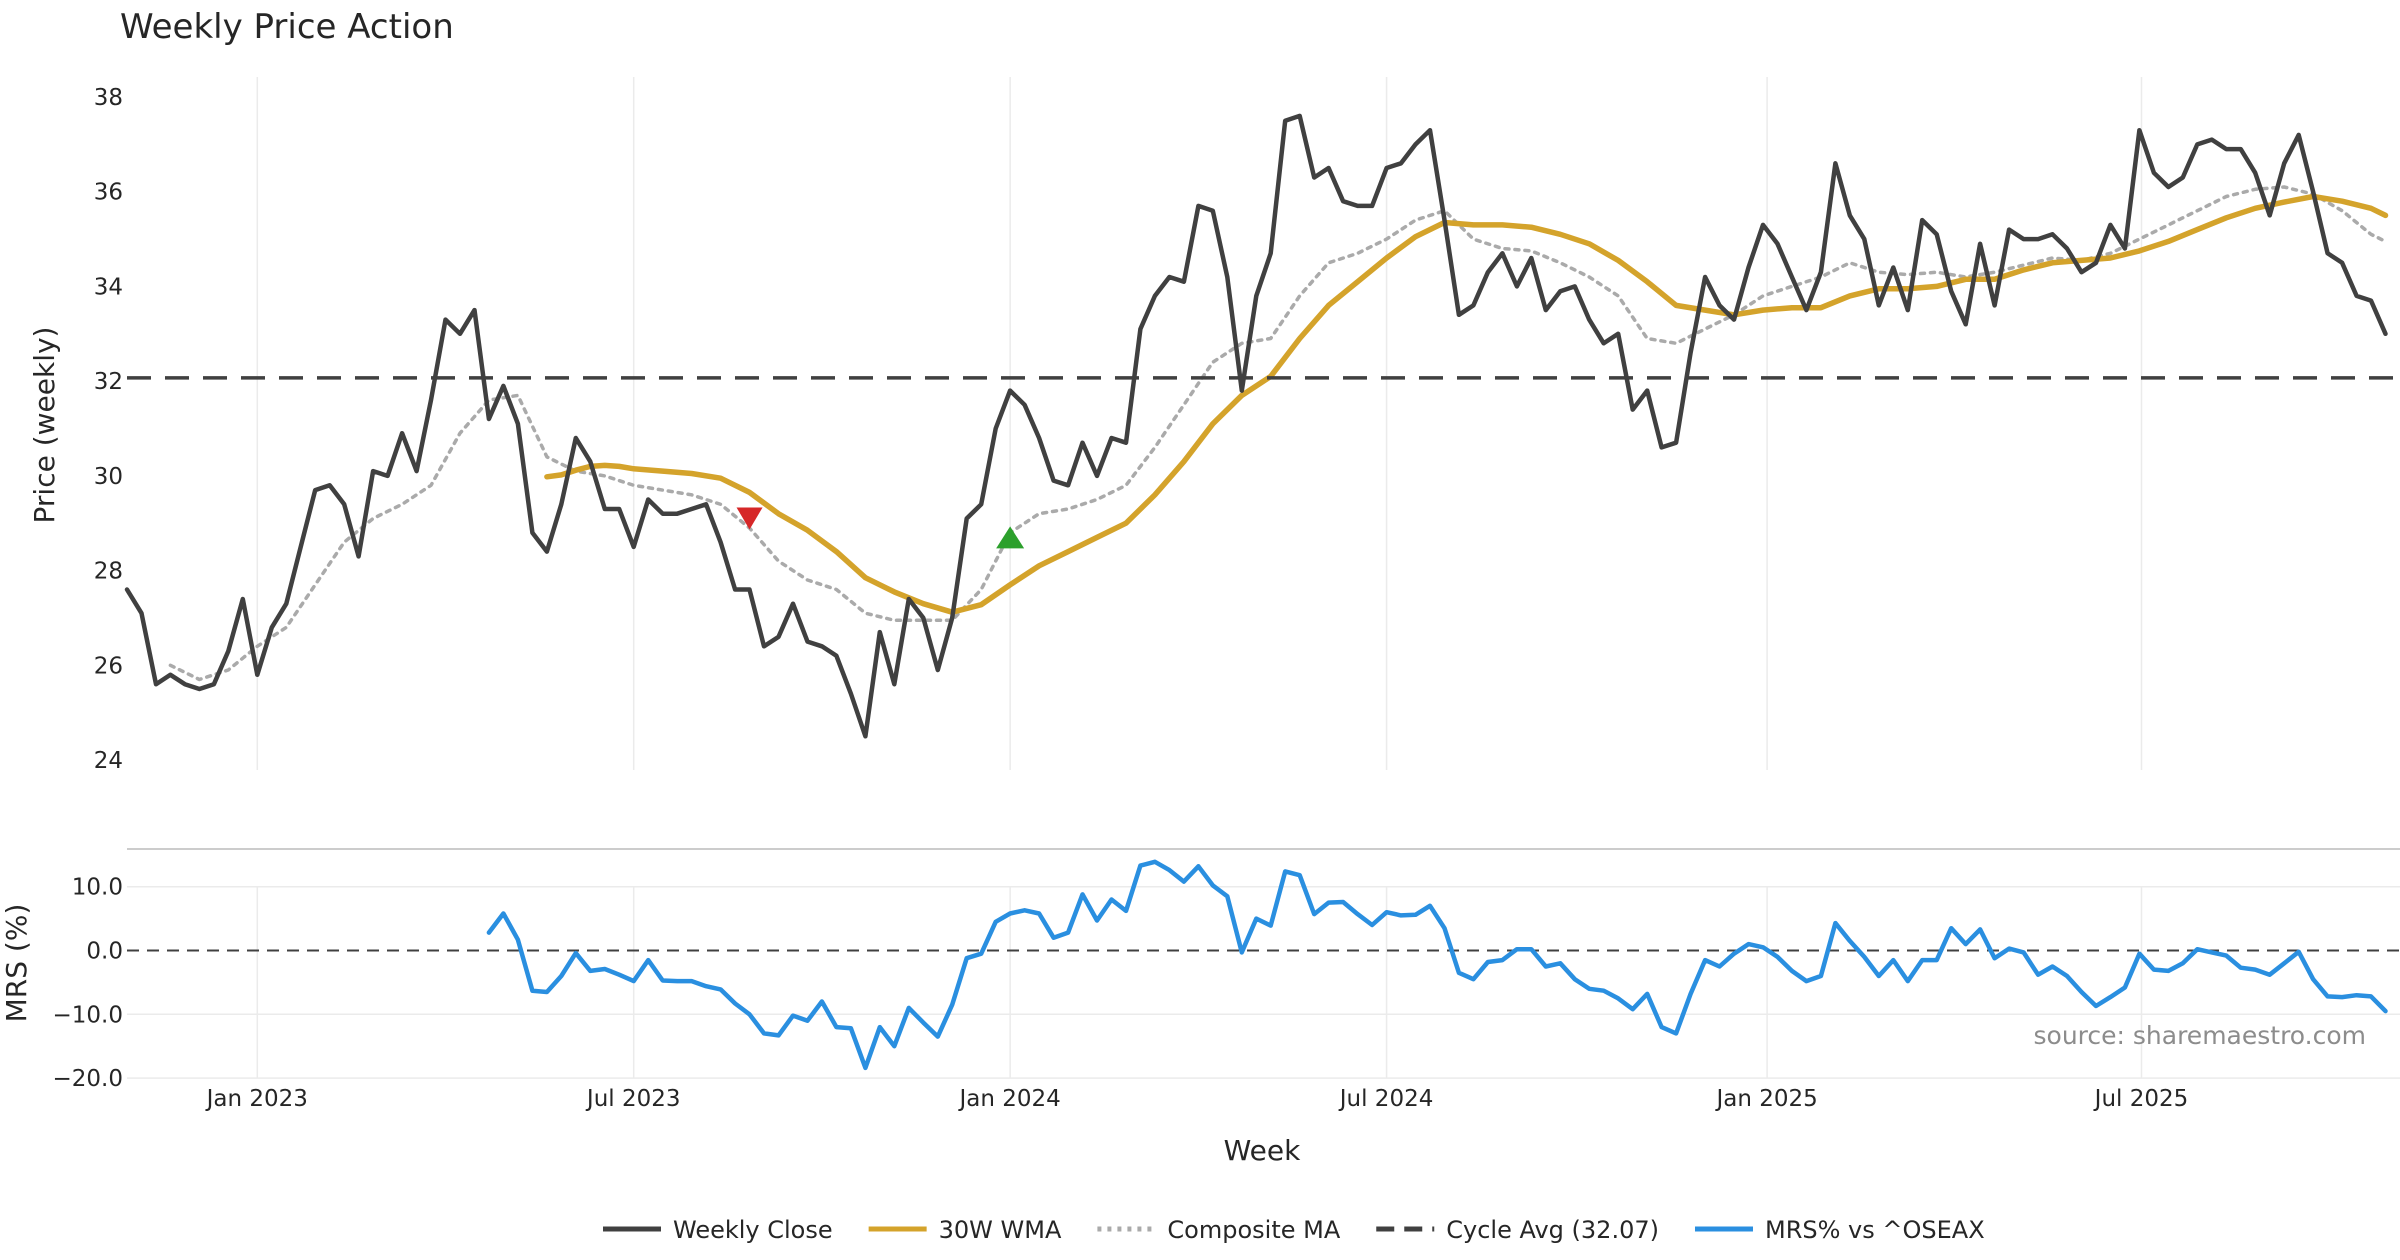  Describe the element at coordinates (88, 1079) in the screenshot. I see `mrs-y-tick-0: −20.0` at that location.